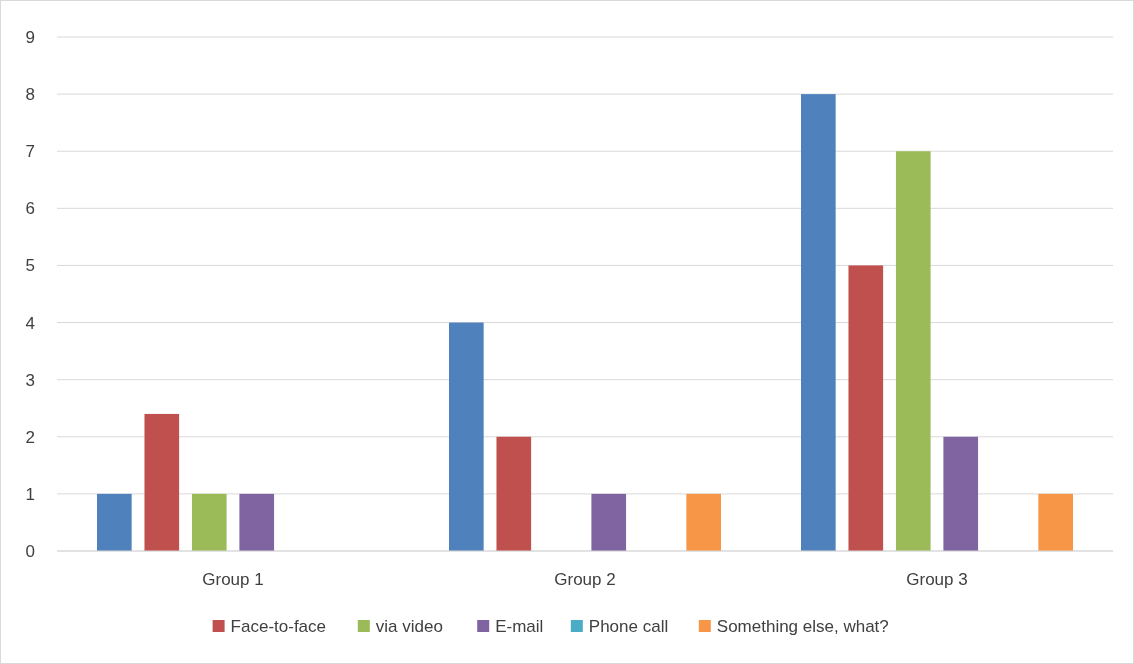 The image size is (1134, 664). I want to click on y-tick-label: 0, so click(30, 551).